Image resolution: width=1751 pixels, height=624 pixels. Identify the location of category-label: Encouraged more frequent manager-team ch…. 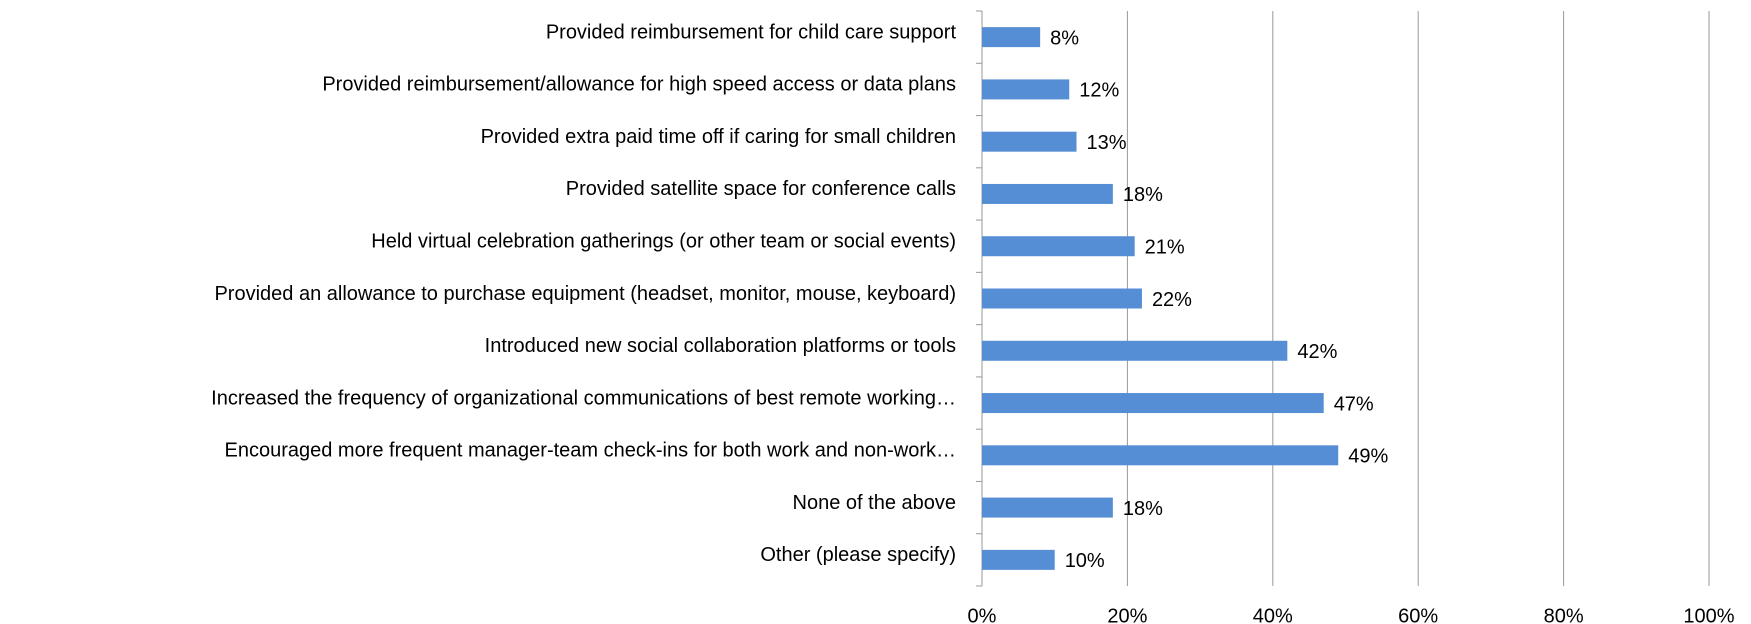
(590, 451).